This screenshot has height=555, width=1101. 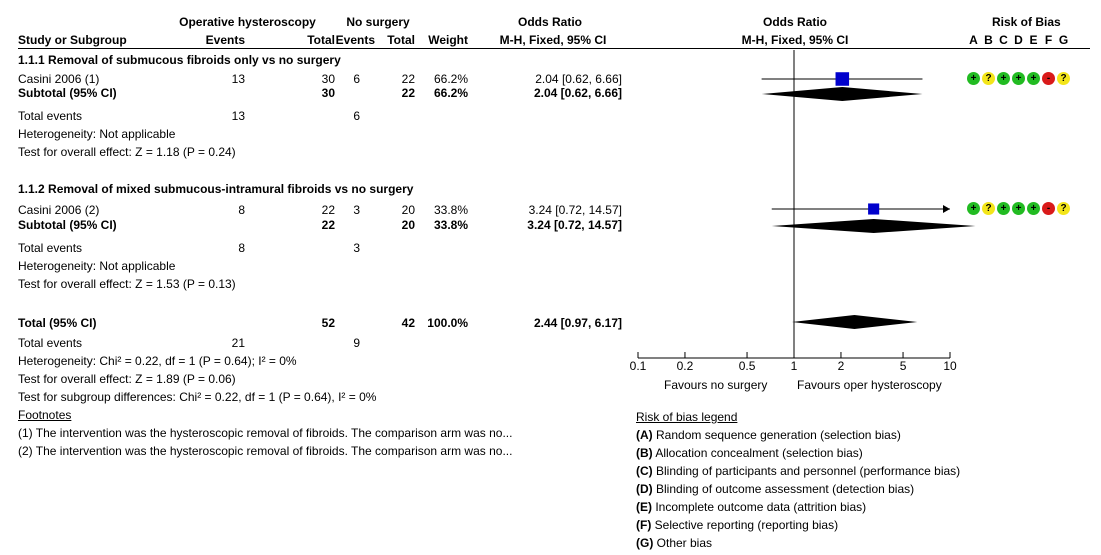 What do you see at coordinates (645, 543) in the screenshot?
I see `rob-legend-letter: (G)` at bounding box center [645, 543].